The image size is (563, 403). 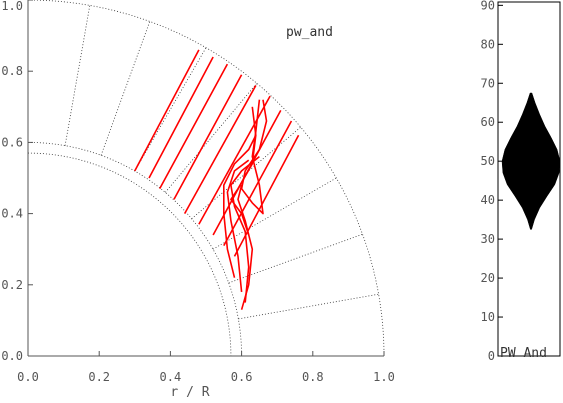 I want to click on y-tick-label-5: 1.0, so click(x=12, y=6).